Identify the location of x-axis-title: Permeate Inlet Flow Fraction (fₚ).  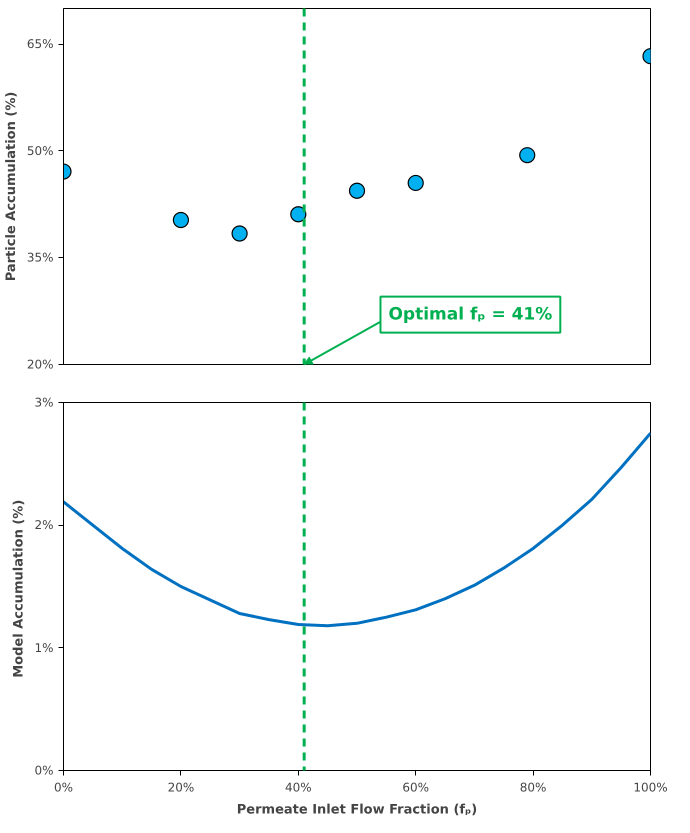
(357, 810).